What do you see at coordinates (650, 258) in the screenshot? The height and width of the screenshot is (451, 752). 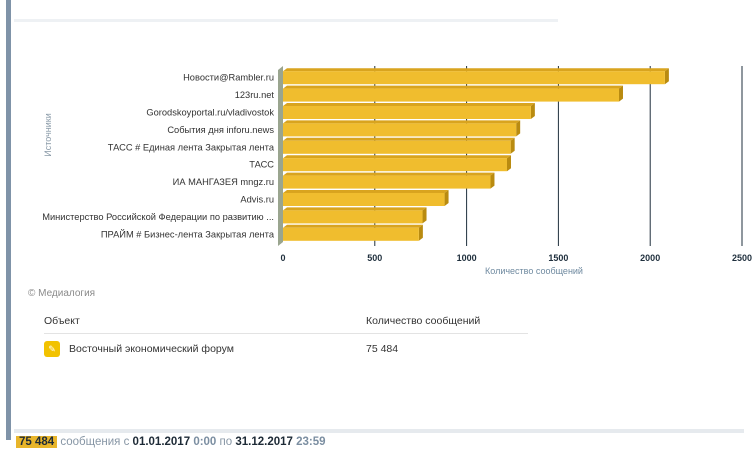 I see `x-tick-label: 2000` at bounding box center [650, 258].